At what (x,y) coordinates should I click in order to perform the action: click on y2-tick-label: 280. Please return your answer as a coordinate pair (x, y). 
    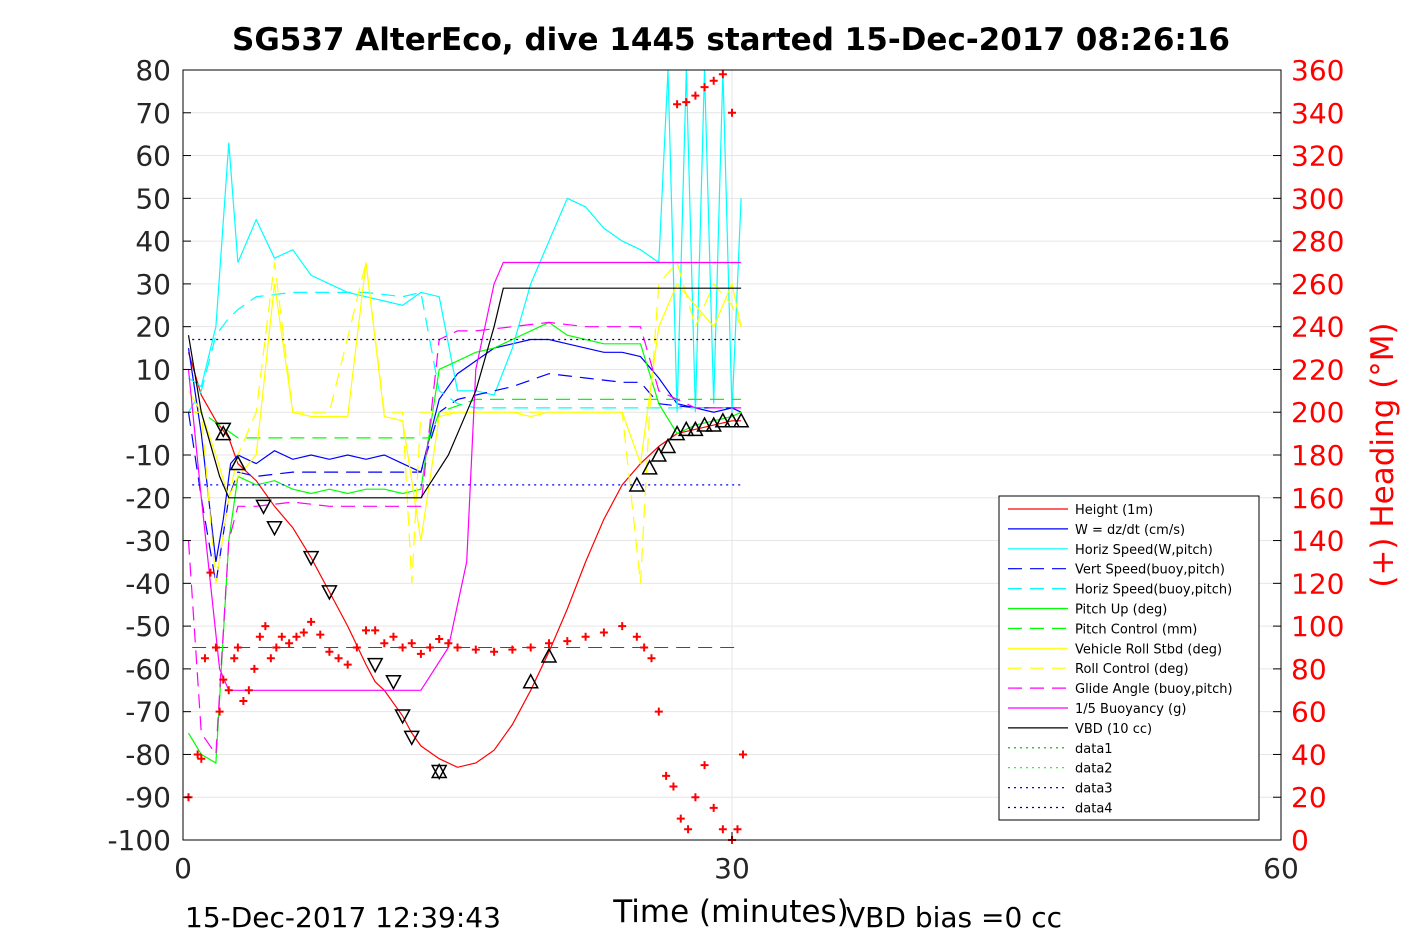
    Looking at the image, I should click on (1317, 241).